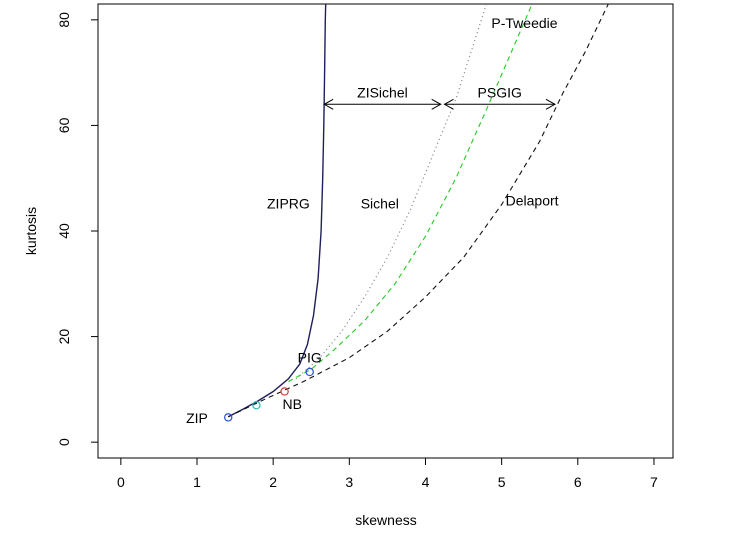 This screenshot has width=735, height=534. What do you see at coordinates (448, 104) in the screenshot?
I see `range-arrow-left-psgig` at bounding box center [448, 104].